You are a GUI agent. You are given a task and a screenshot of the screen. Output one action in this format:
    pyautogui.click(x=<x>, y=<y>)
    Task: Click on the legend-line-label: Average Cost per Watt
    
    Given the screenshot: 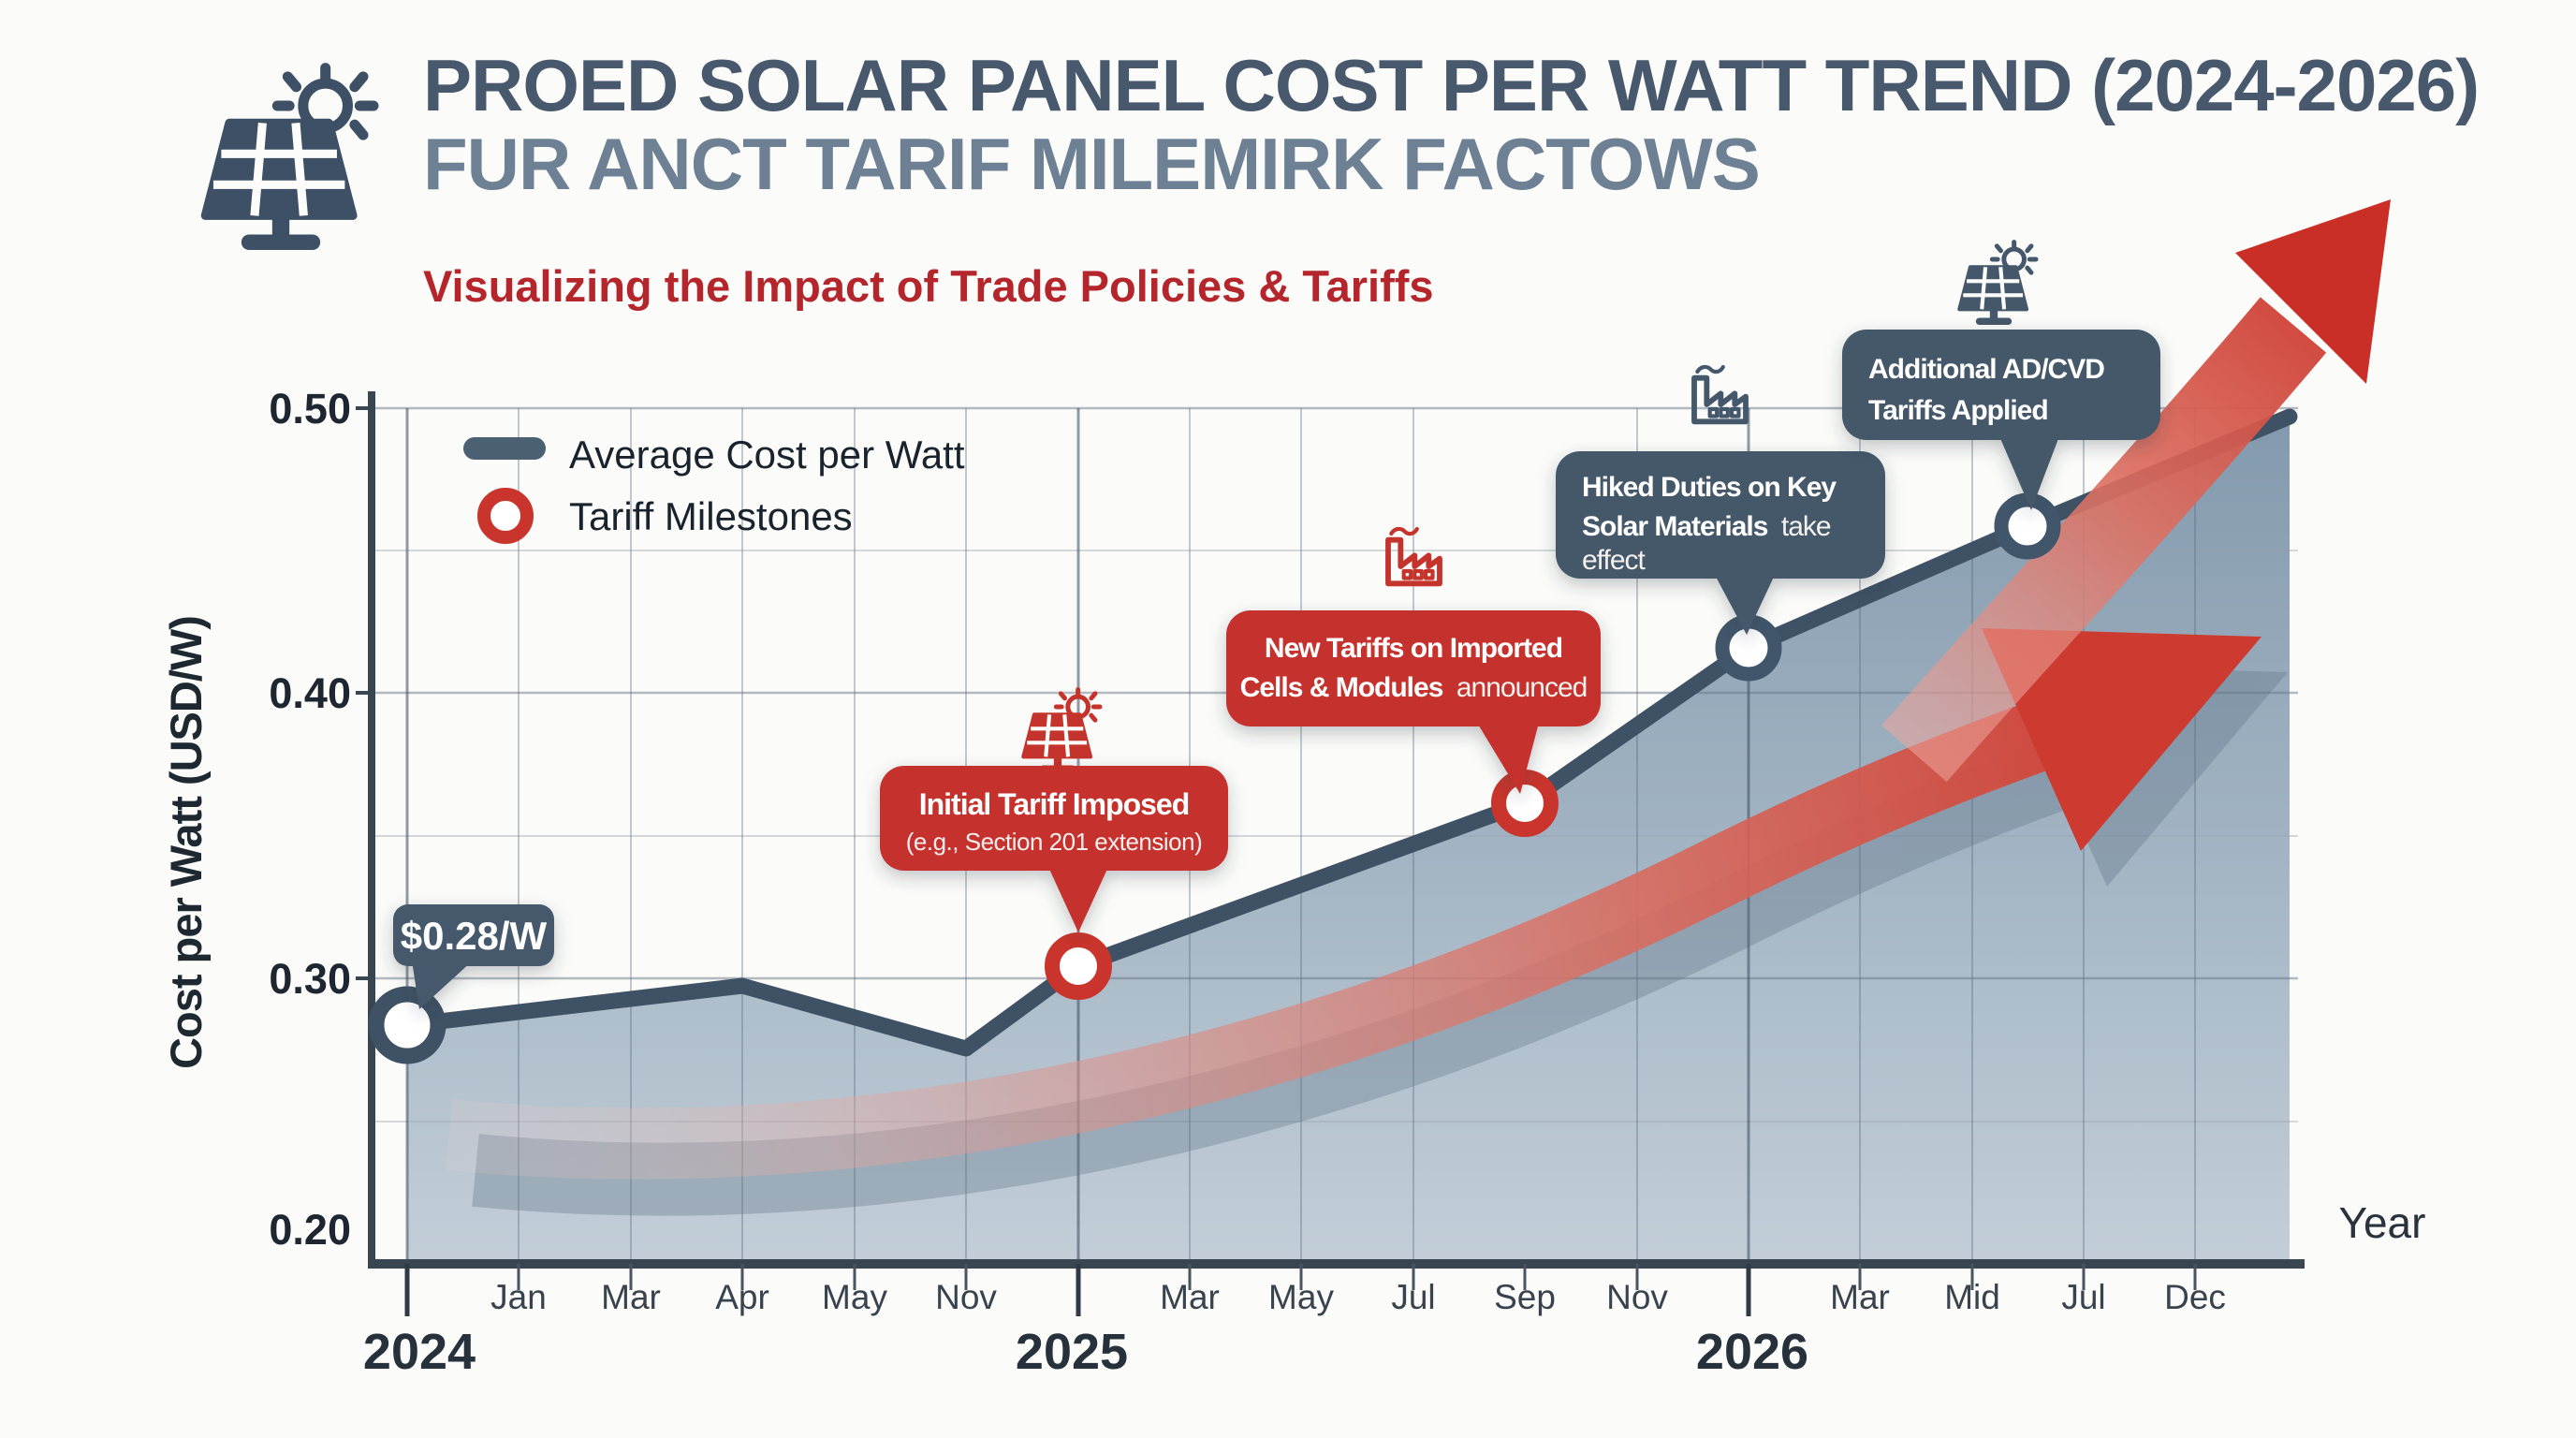 What is the action you would take?
    pyautogui.click(x=767, y=455)
    